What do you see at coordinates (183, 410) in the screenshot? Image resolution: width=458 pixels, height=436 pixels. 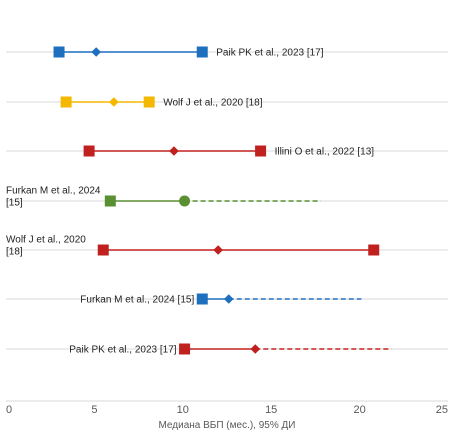 I see `x-tick-label: 10` at bounding box center [183, 410].